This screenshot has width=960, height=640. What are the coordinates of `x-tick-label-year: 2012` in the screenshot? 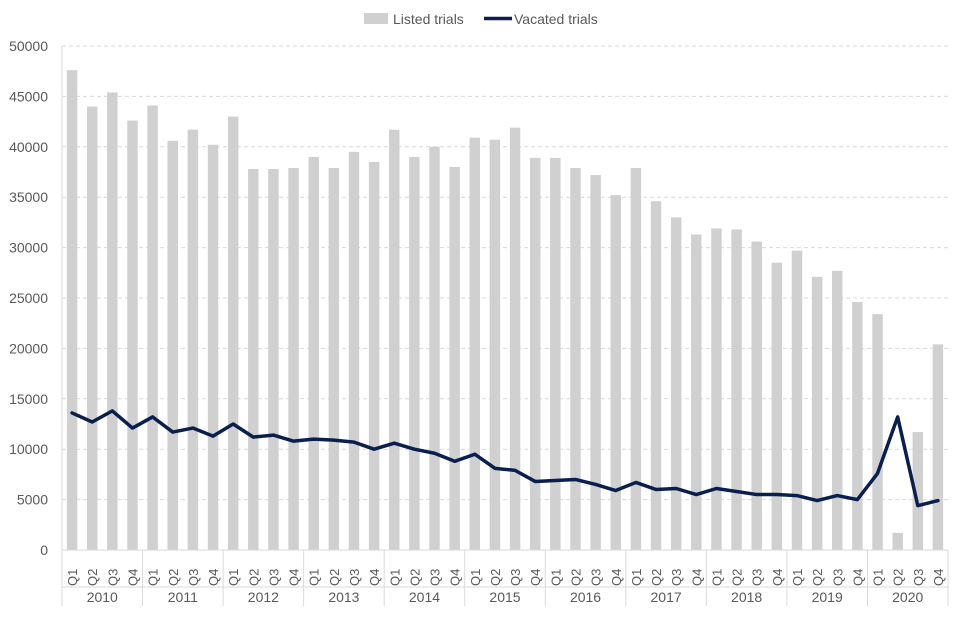 It's located at (263, 597).